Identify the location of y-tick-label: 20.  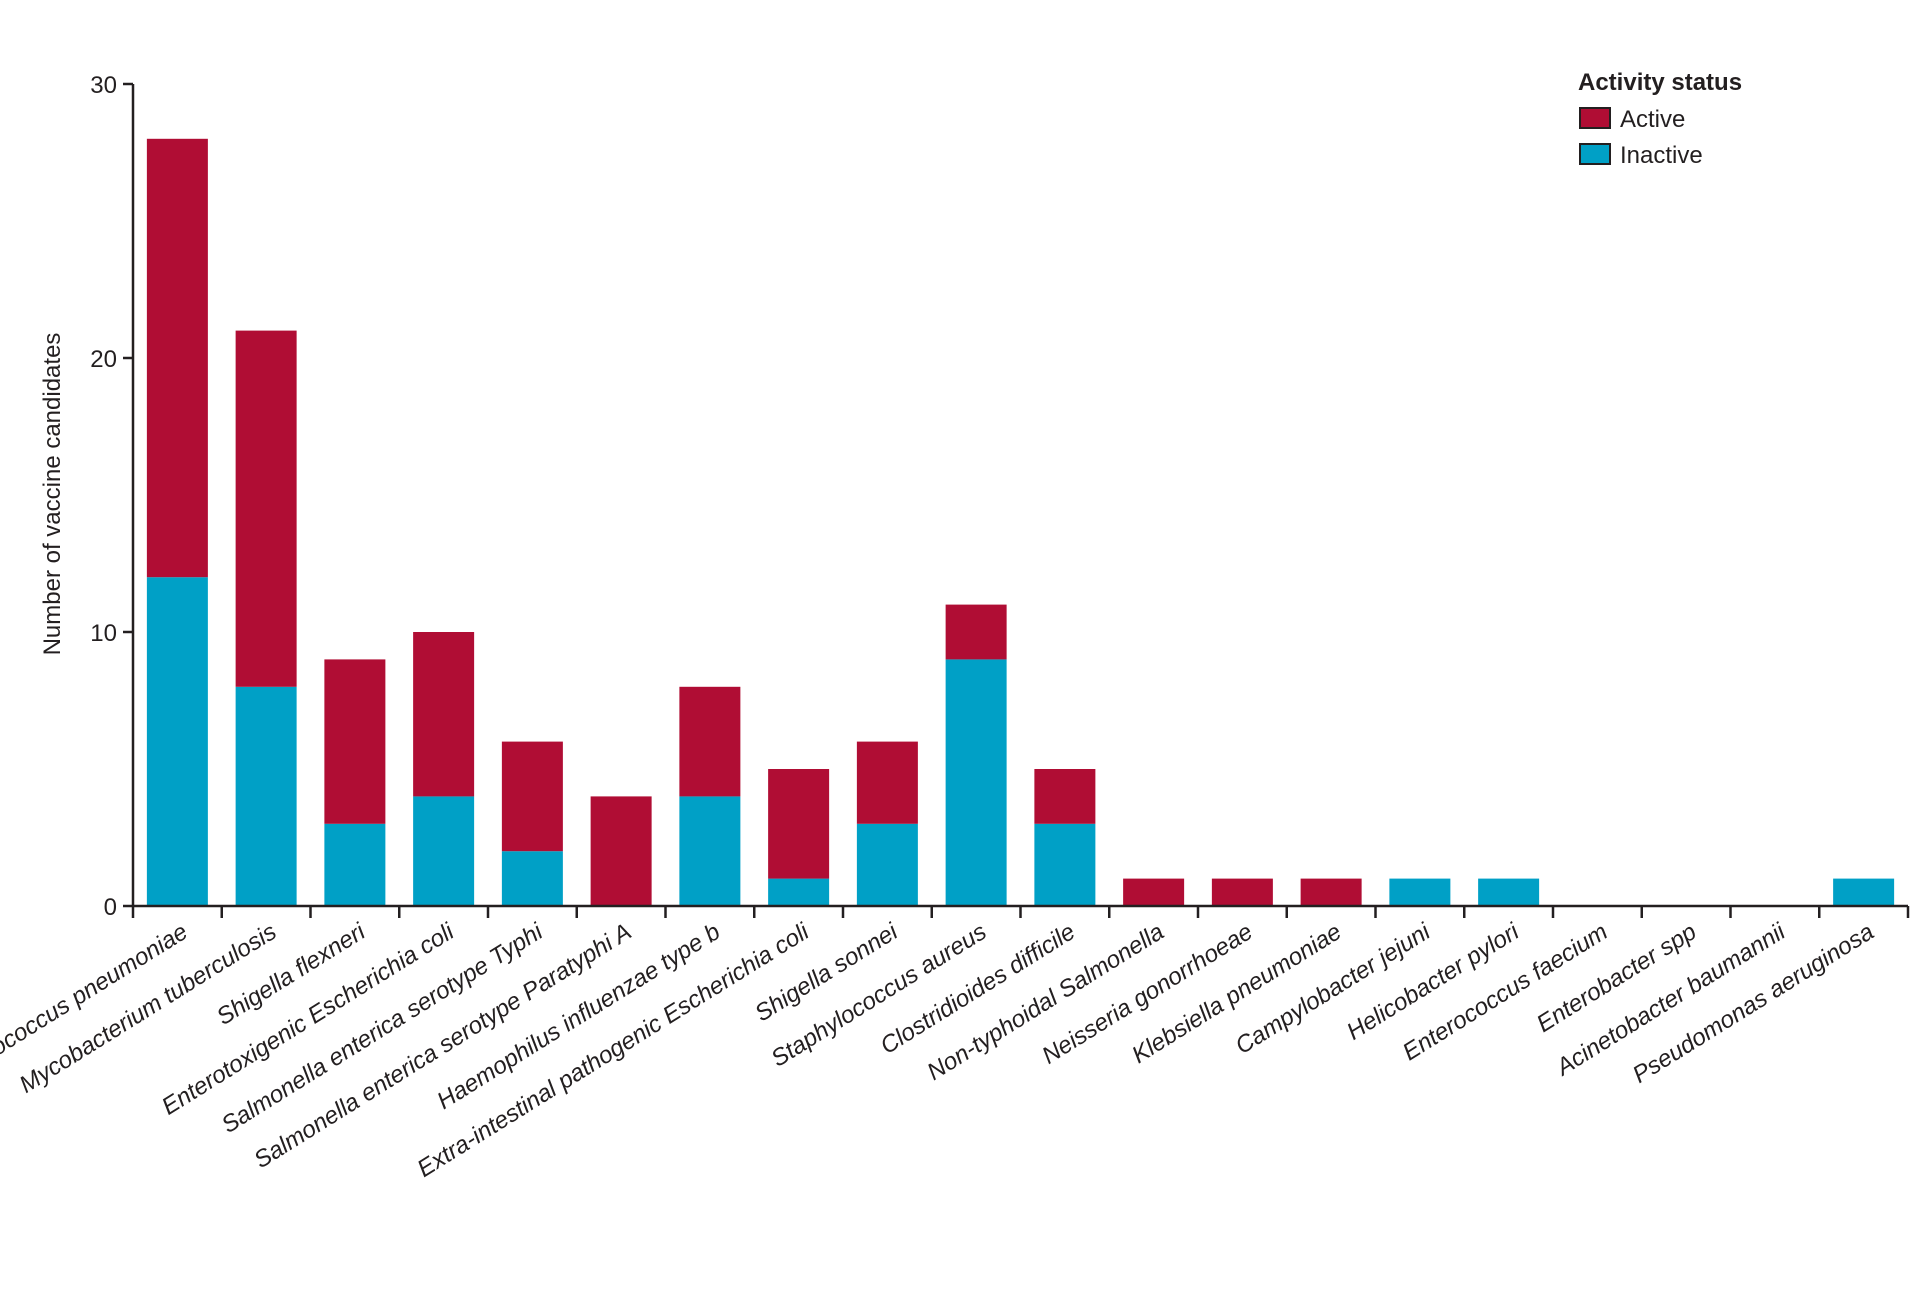
(103, 359).